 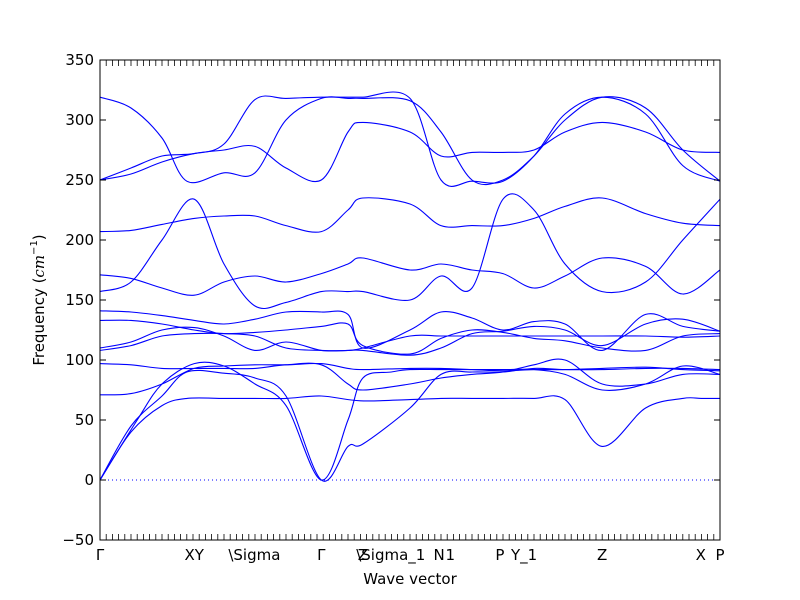 I want to click on x-tick-label: X, so click(x=701, y=555).